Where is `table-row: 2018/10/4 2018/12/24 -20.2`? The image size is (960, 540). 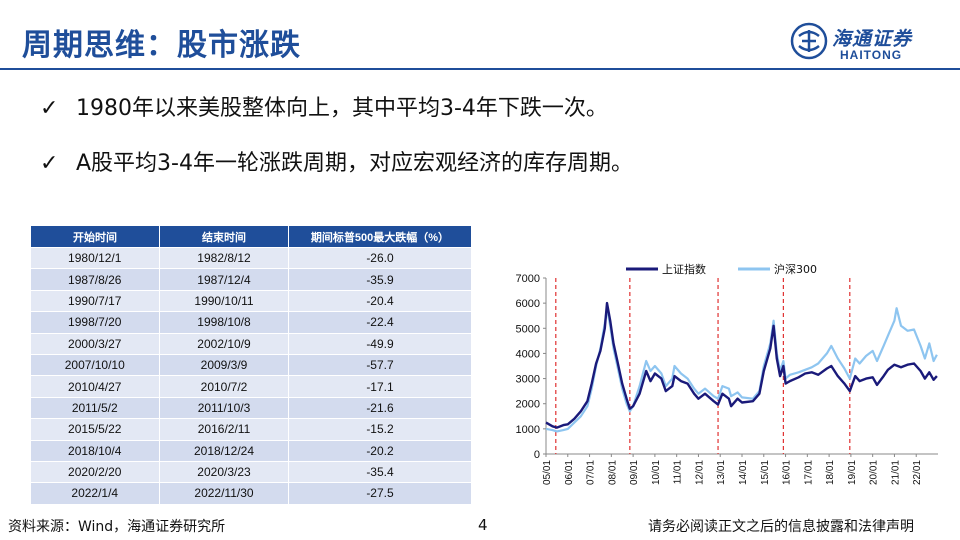 table-row: 2018/10/4 2018/12/24 -20.2 is located at coordinates (251, 451).